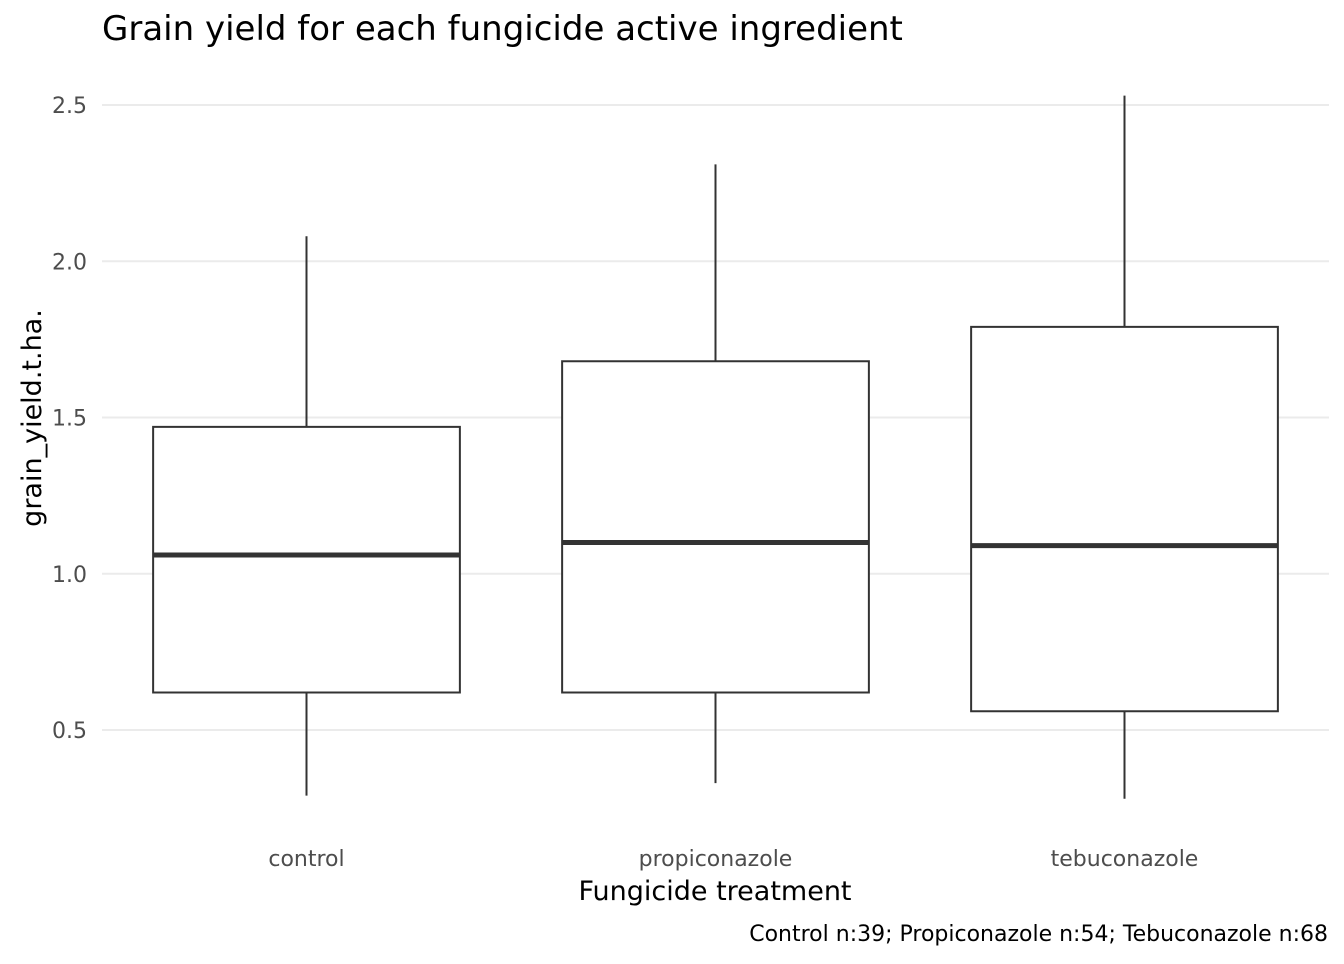 The height and width of the screenshot is (964, 1344). I want to click on y-tick-label: 2.0, so click(69, 262).